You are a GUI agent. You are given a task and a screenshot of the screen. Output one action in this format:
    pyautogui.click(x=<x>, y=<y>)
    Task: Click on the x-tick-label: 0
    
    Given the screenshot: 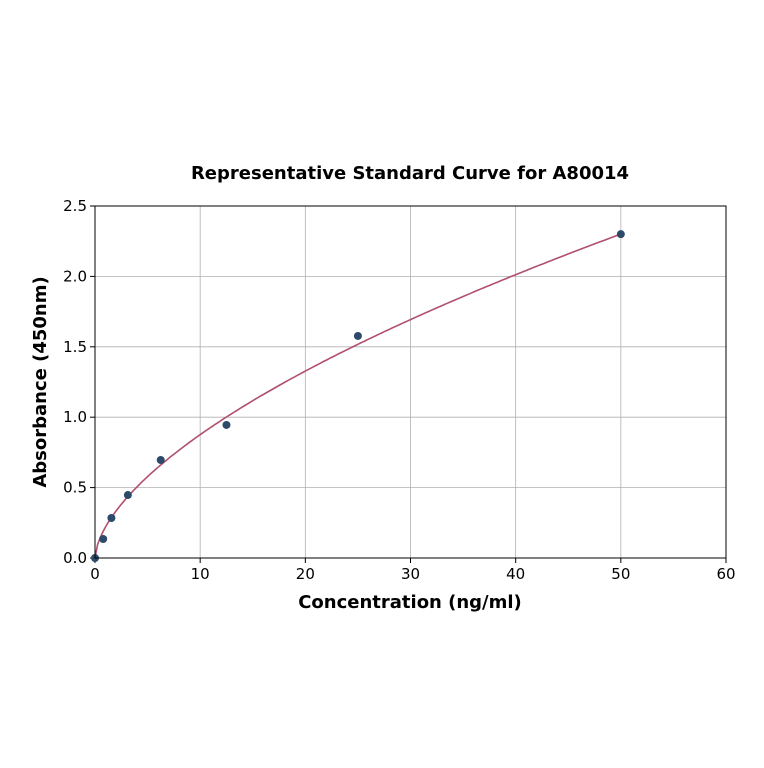 What is the action you would take?
    pyautogui.click(x=95, y=574)
    